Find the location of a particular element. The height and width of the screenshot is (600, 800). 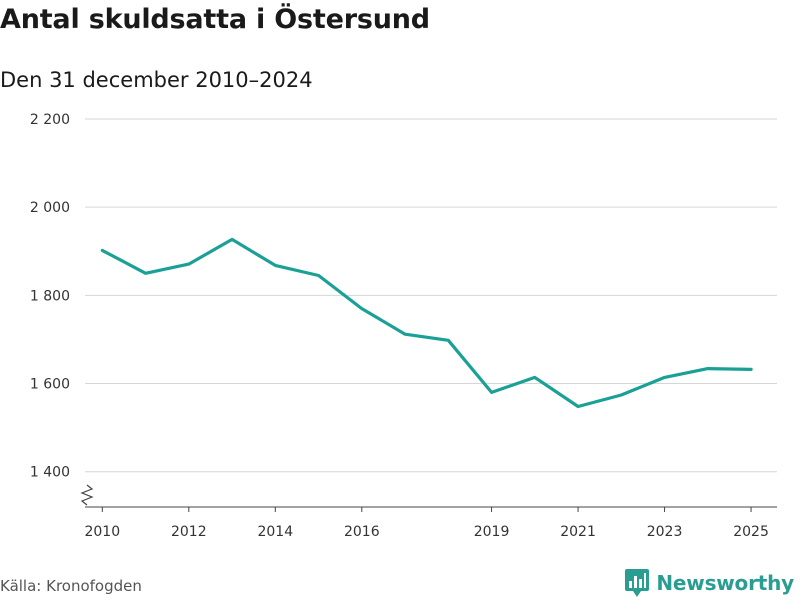

x-tick-label: 2014 is located at coordinates (275, 532).